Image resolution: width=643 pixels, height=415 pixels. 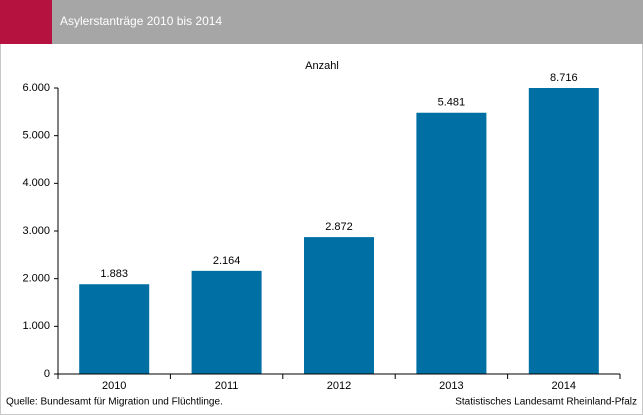 I want to click on value-label: 2.872, so click(x=339, y=227).